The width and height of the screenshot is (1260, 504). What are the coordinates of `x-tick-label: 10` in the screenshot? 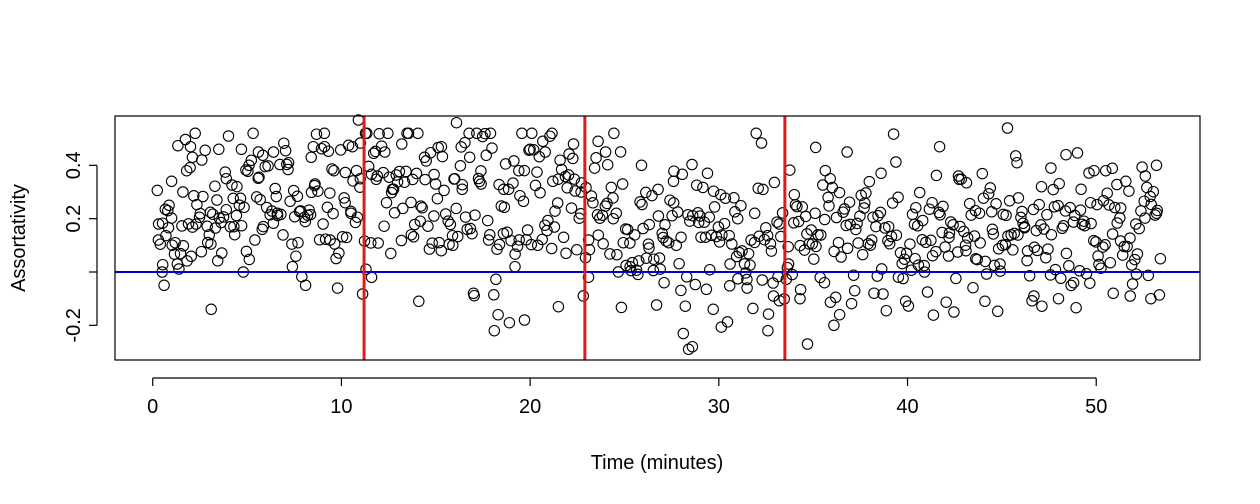 It's located at (341, 407).